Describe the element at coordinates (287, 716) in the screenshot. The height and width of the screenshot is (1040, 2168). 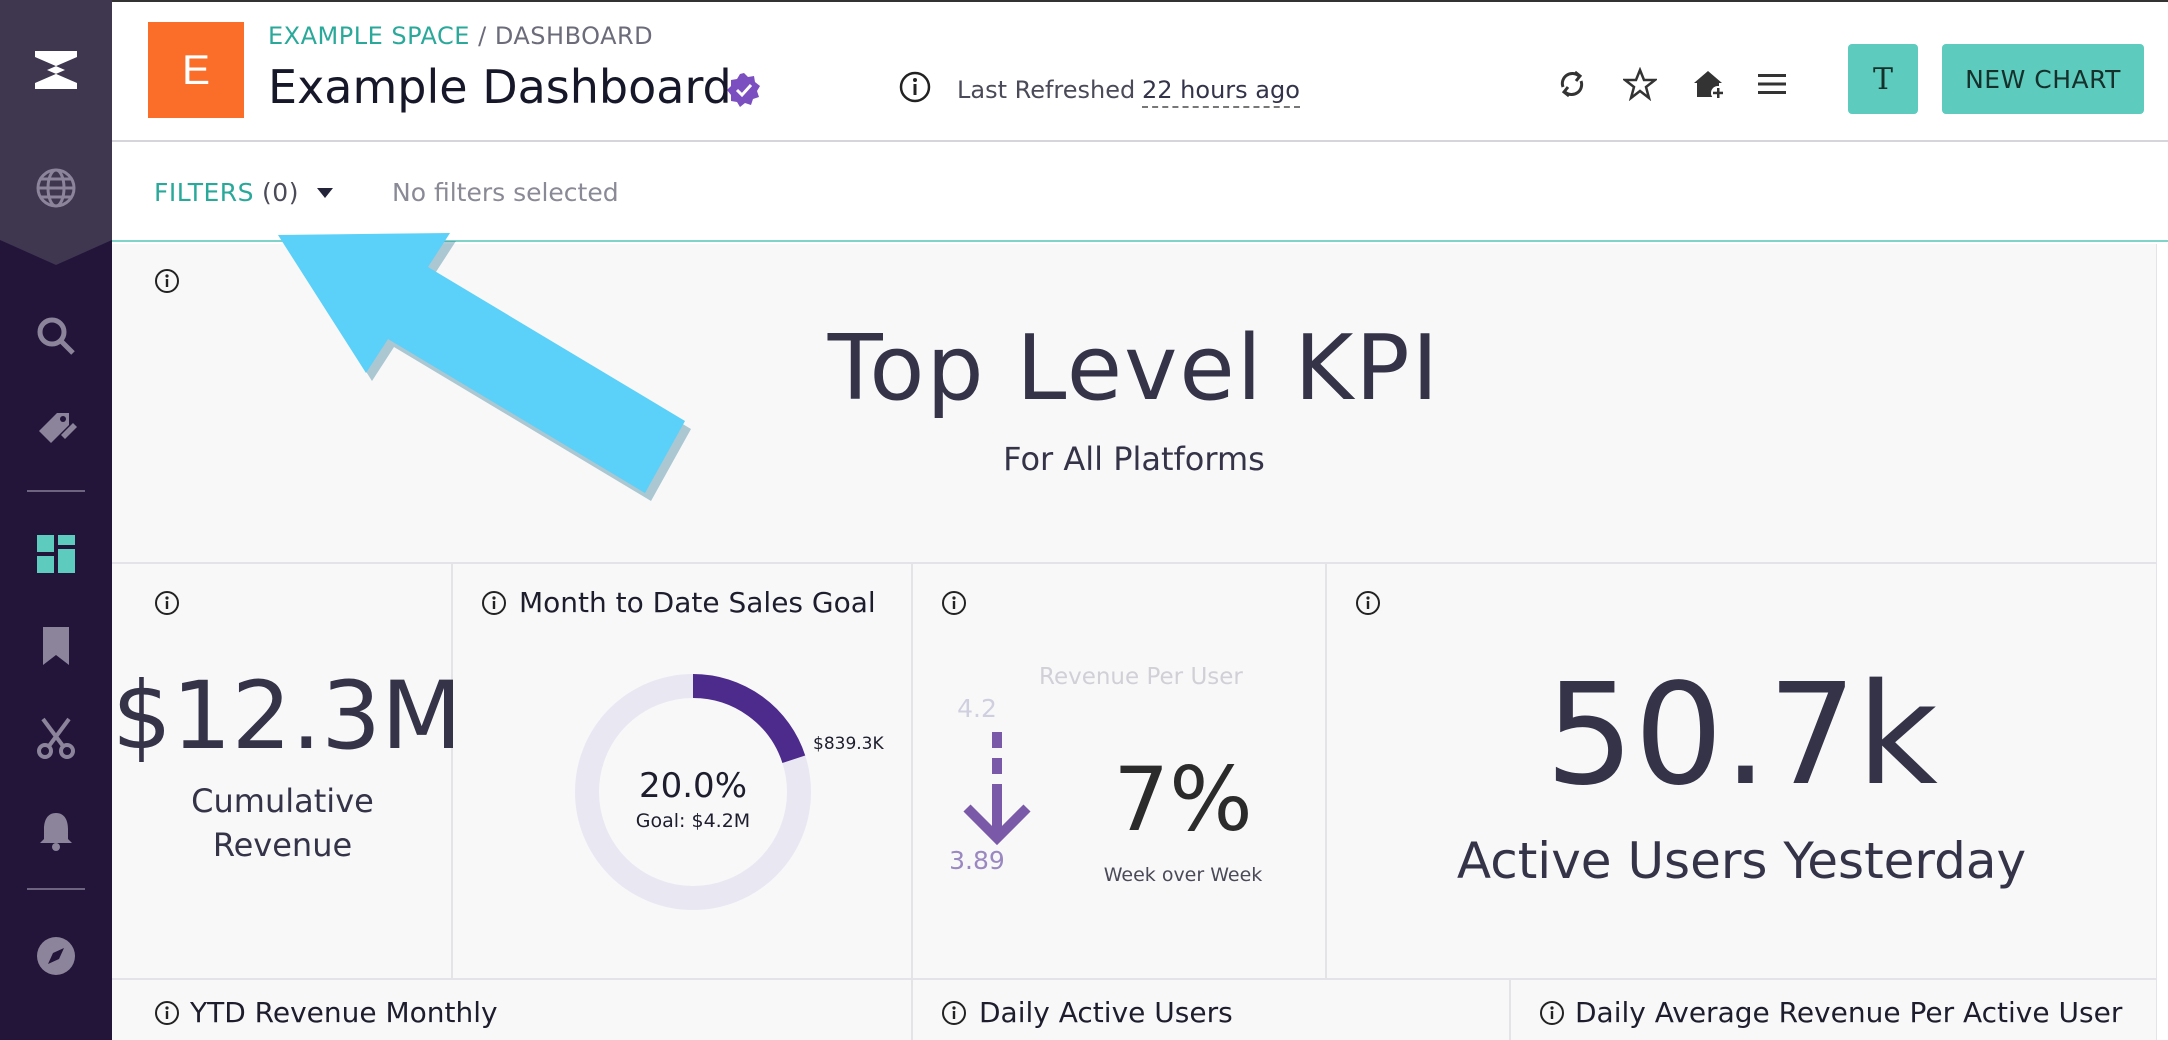
I see `cumulative-revenue-value: $12.3M` at that location.